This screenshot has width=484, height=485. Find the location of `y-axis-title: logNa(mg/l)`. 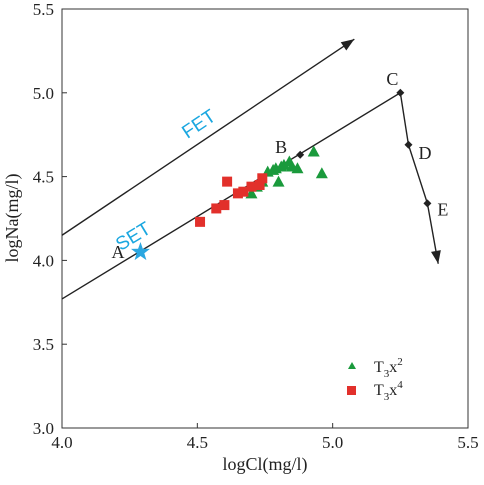

y-axis-title: logNa(mg/l) is located at coordinates (12, 218).